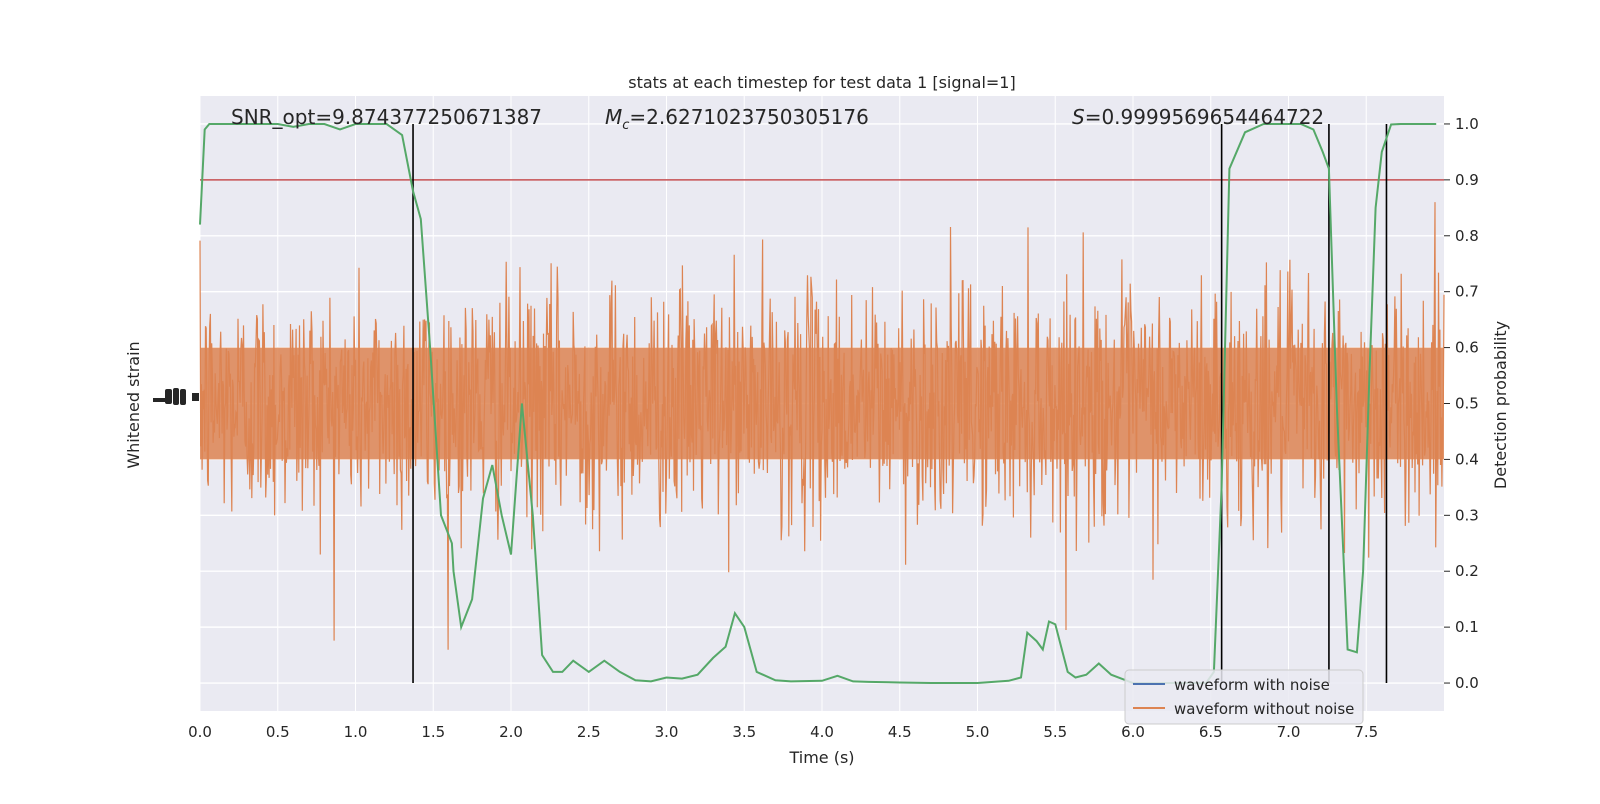 The height and width of the screenshot is (804, 1600). Describe the element at coordinates (1366, 732) in the screenshot. I see `x-tick-label: 7.5` at that location.